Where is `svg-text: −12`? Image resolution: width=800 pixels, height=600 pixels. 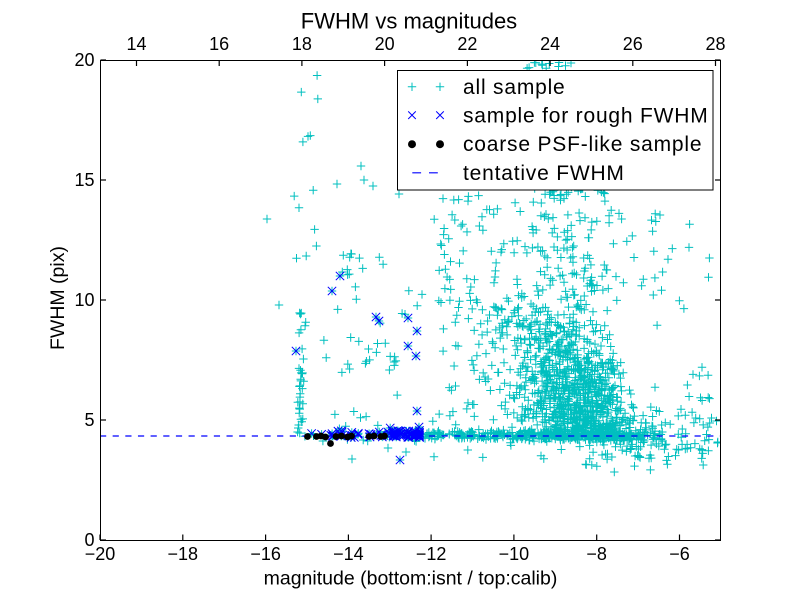
svg-text: −12 is located at coordinates (431, 554).